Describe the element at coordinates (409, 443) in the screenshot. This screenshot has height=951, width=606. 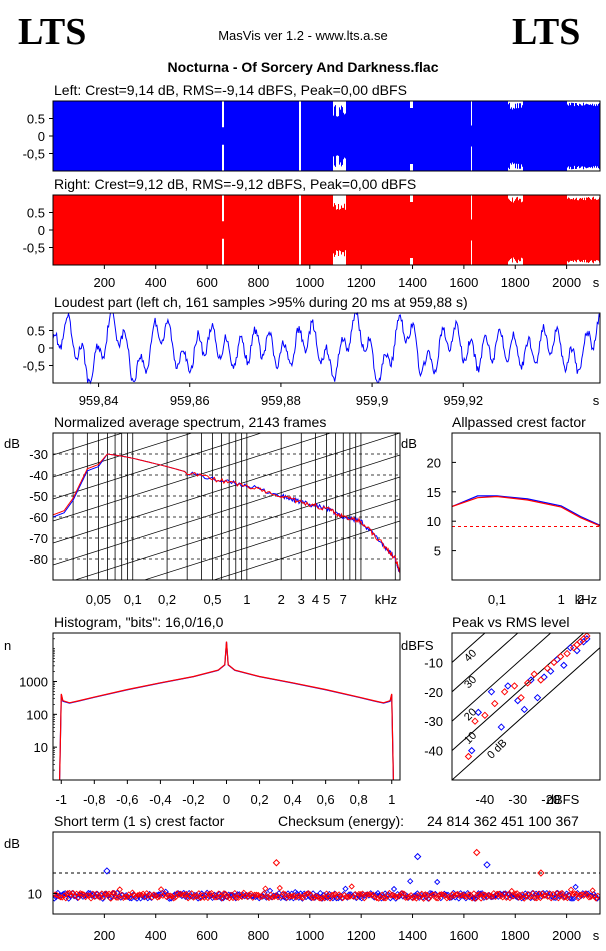
I see `crest-ylabel: dB` at that location.